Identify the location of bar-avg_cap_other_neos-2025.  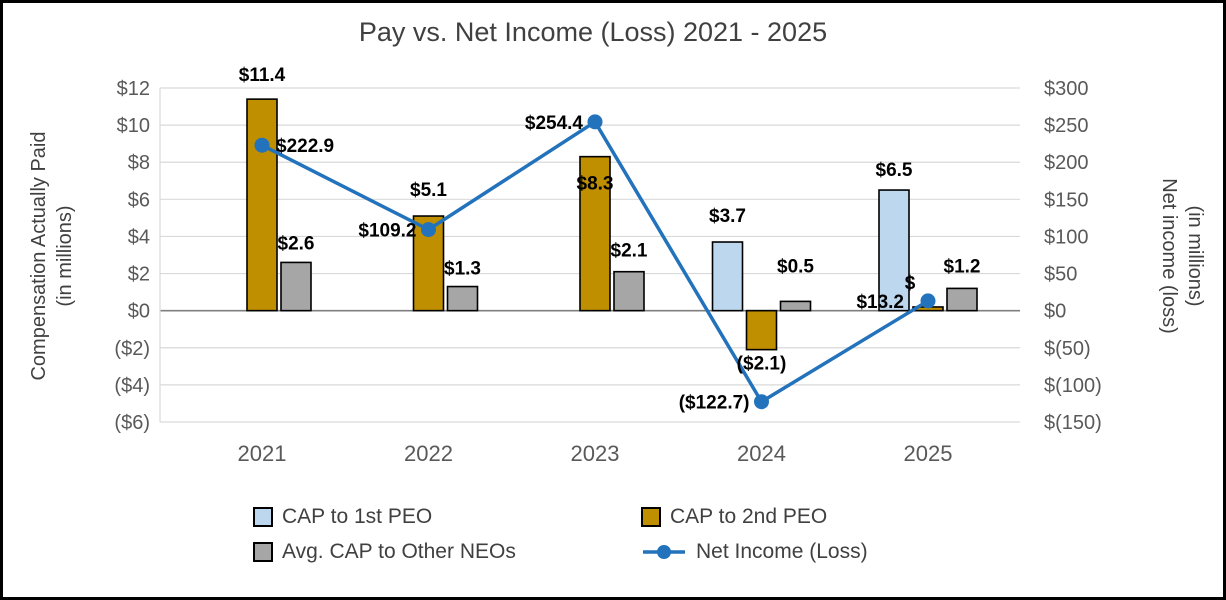
(962, 299).